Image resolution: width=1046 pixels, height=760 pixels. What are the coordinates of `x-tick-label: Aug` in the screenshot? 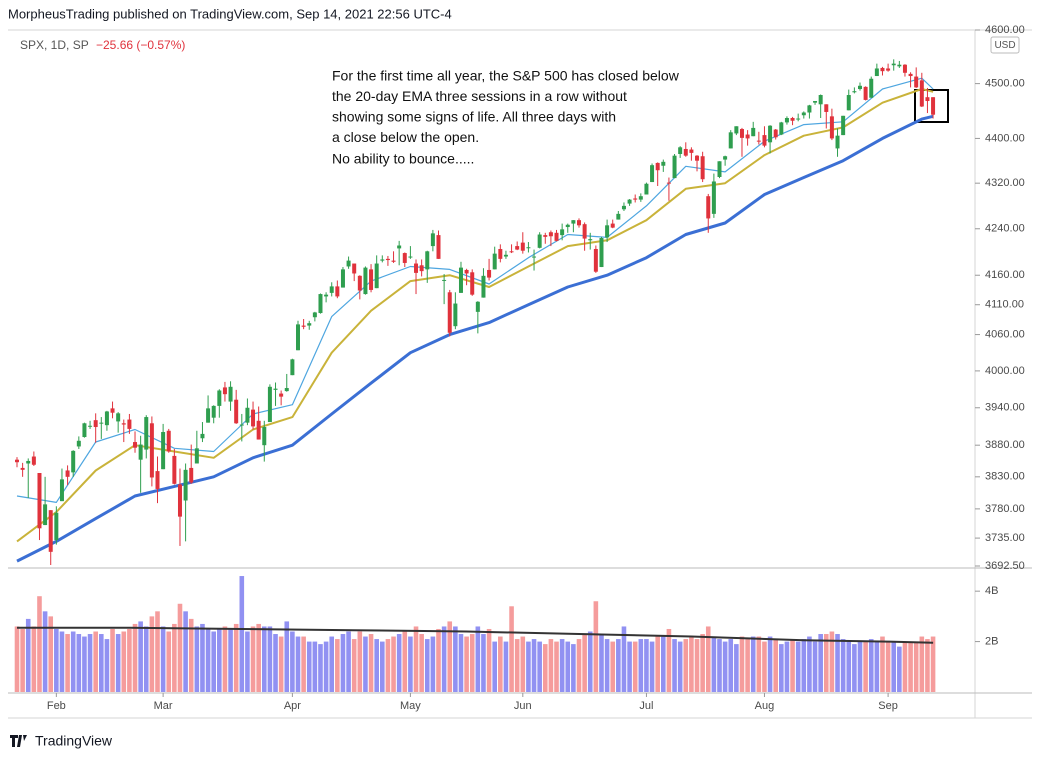 It's located at (765, 706).